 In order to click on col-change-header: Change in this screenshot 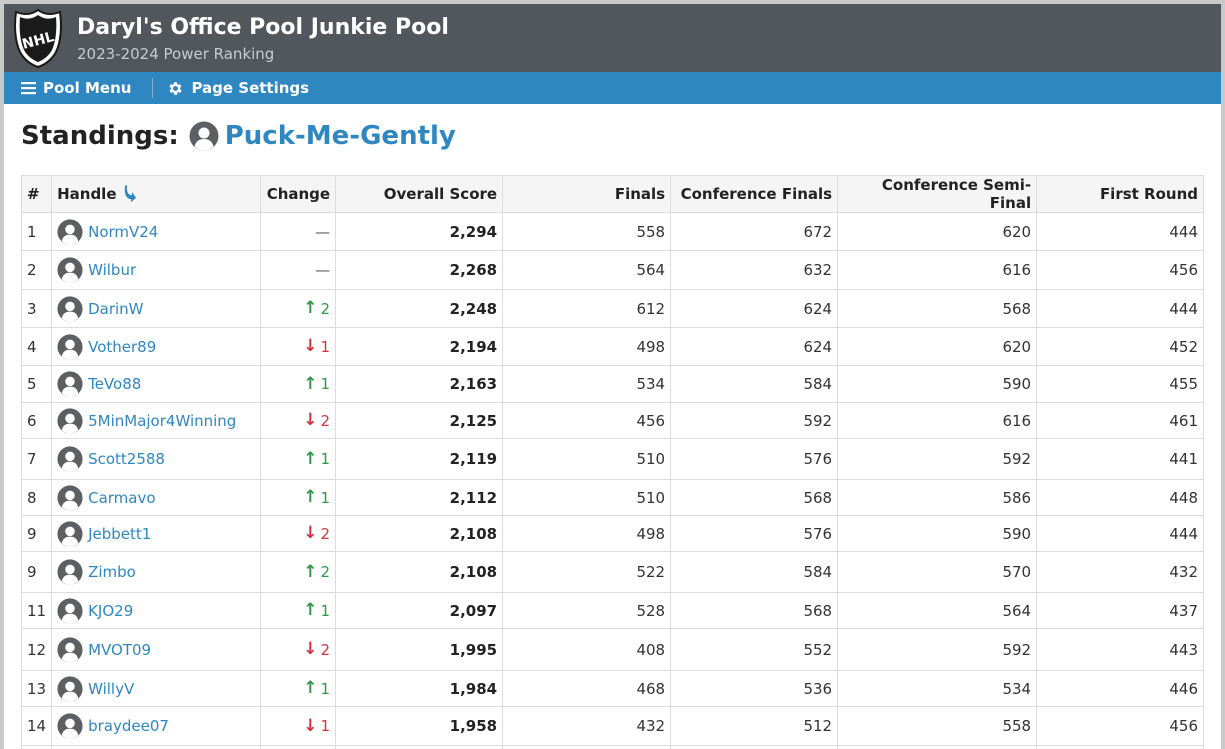, I will do `click(298, 194)`.